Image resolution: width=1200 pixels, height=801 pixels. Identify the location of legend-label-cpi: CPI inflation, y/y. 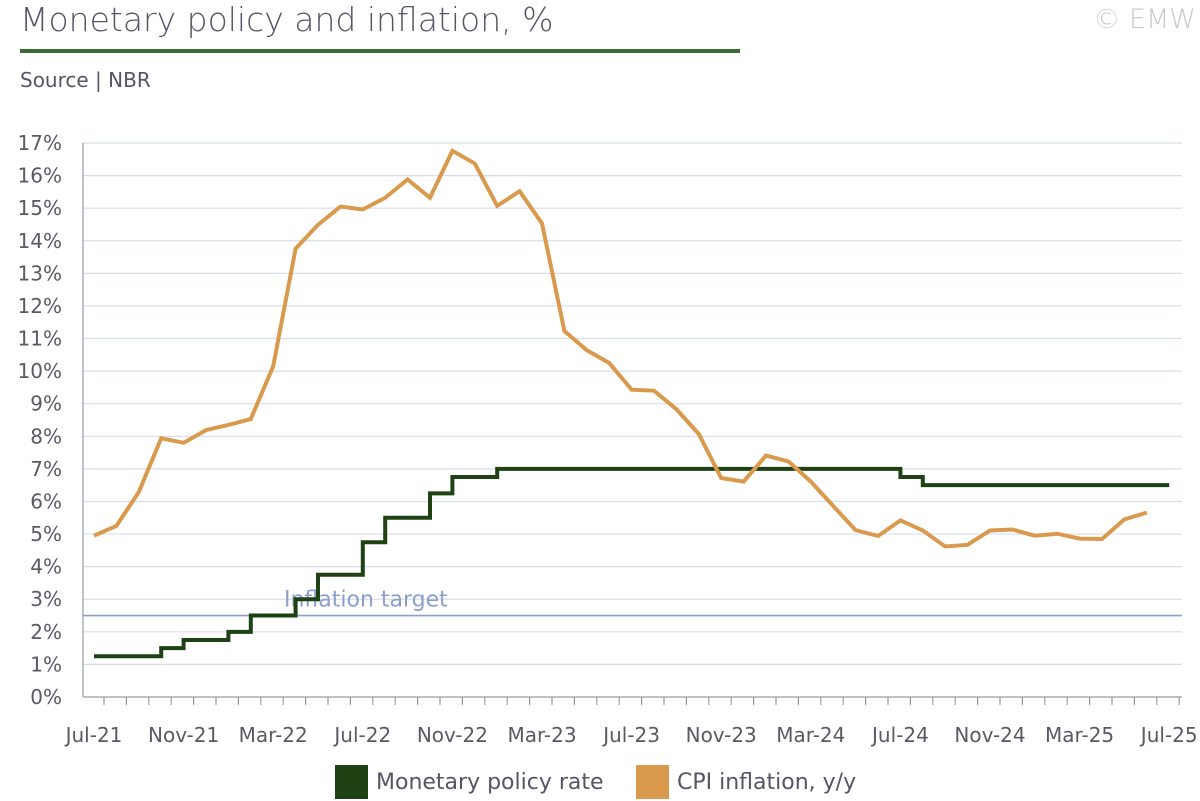
(767, 782).